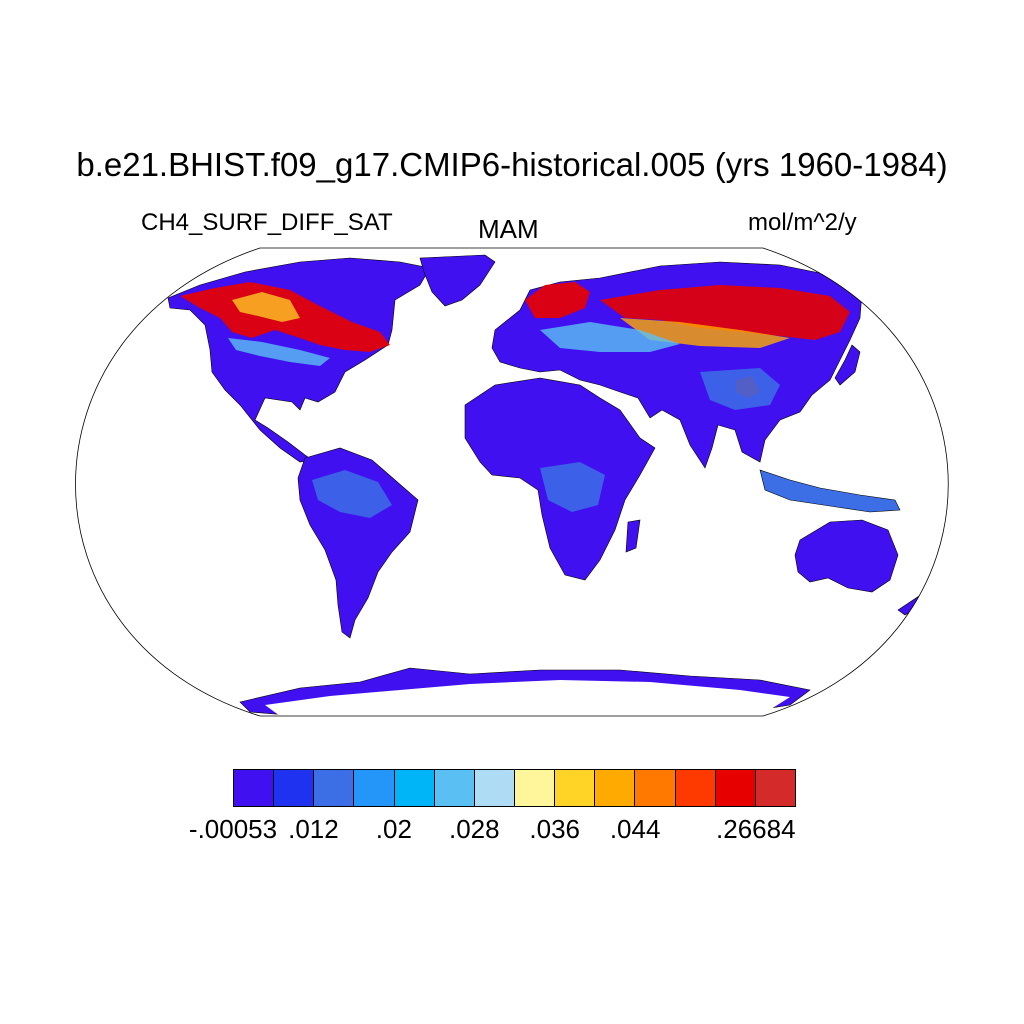  What do you see at coordinates (740, 389) in the screenshot?
I see `china-mid-flux` at bounding box center [740, 389].